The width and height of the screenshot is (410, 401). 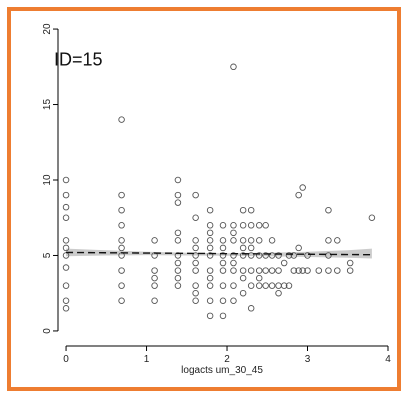 What do you see at coordinates (47, 105) in the screenshot?
I see `y-tick-label: 15` at bounding box center [47, 105].